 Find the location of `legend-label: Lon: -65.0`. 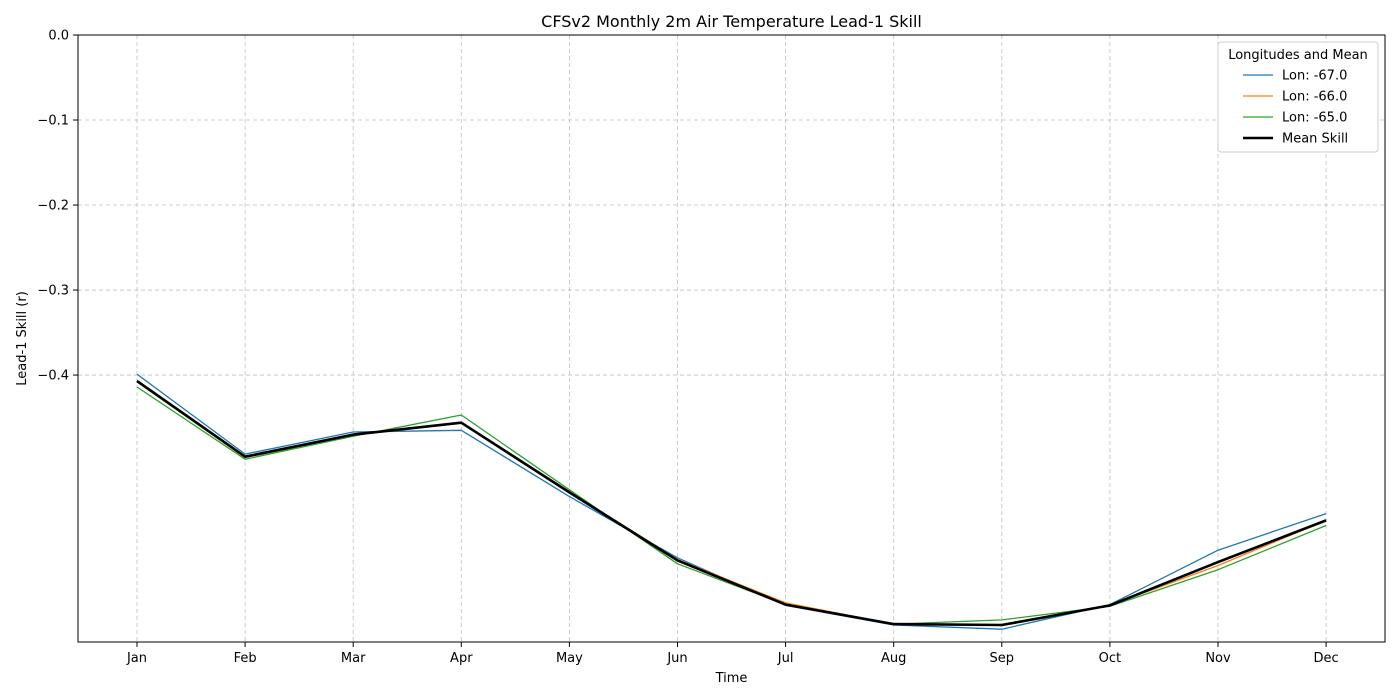

legend-label: Lon: -65.0 is located at coordinates (1314, 118).